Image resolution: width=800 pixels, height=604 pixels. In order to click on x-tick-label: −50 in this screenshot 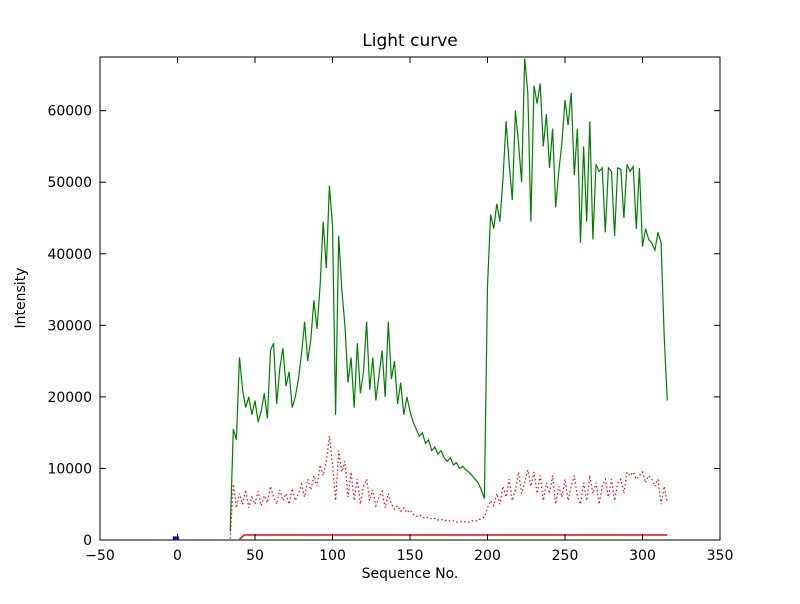, I will do `click(100, 556)`.